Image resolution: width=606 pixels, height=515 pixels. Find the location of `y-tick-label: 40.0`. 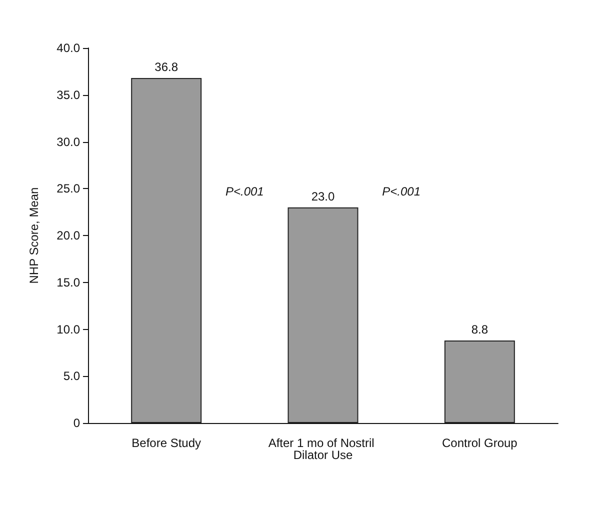

y-tick-label: 40.0 is located at coordinates (68, 48).